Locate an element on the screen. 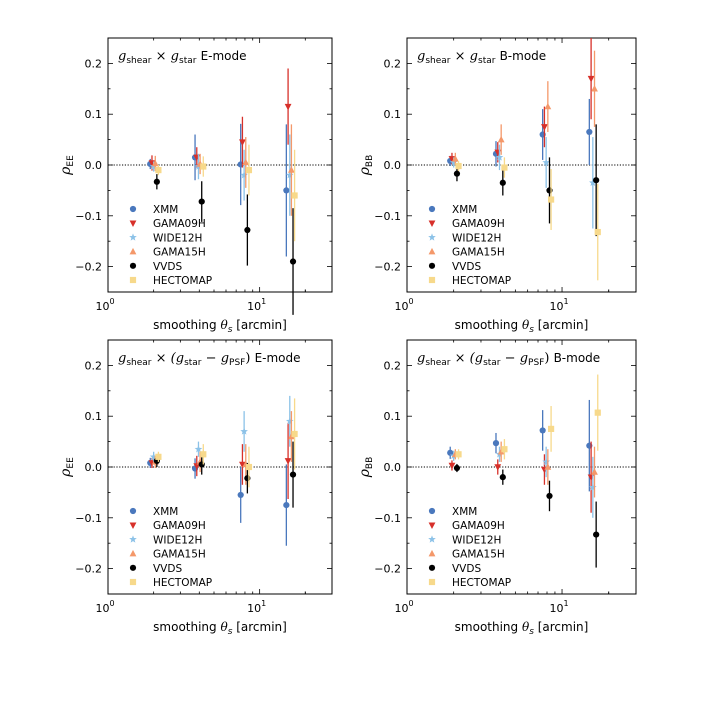 The width and height of the screenshot is (706, 706). legend-label: VVDS is located at coordinates (167, 267).